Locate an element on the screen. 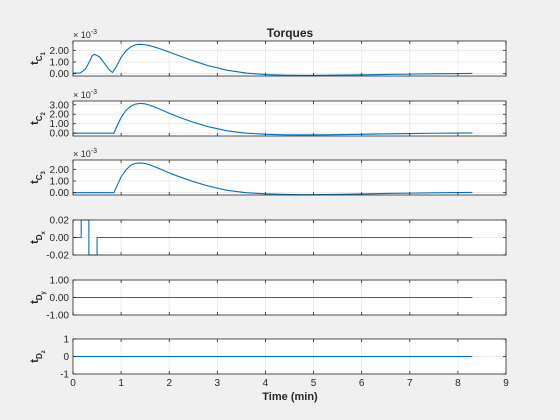  y-tick-label: -1.00 is located at coordinates (57, 316).